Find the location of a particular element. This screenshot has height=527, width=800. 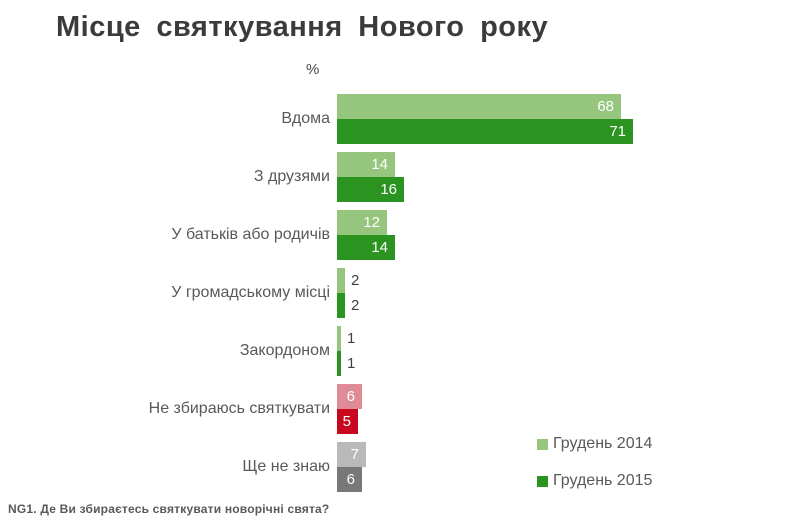

category-label: Не збираюсь святкувати is located at coordinates (239, 408).